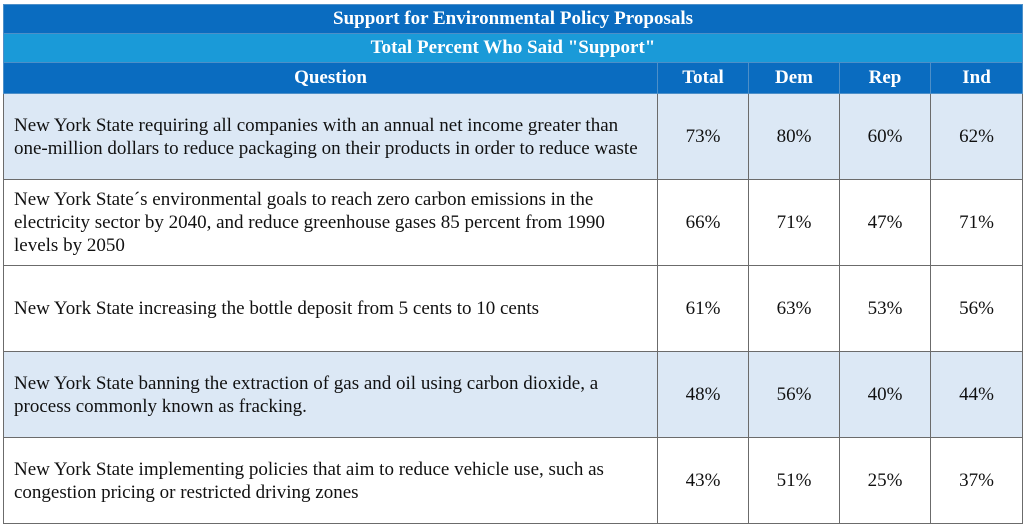 Image resolution: width=1024 pixels, height=526 pixels. What do you see at coordinates (703, 222) in the screenshot?
I see `total-cell: 66%` at bounding box center [703, 222].